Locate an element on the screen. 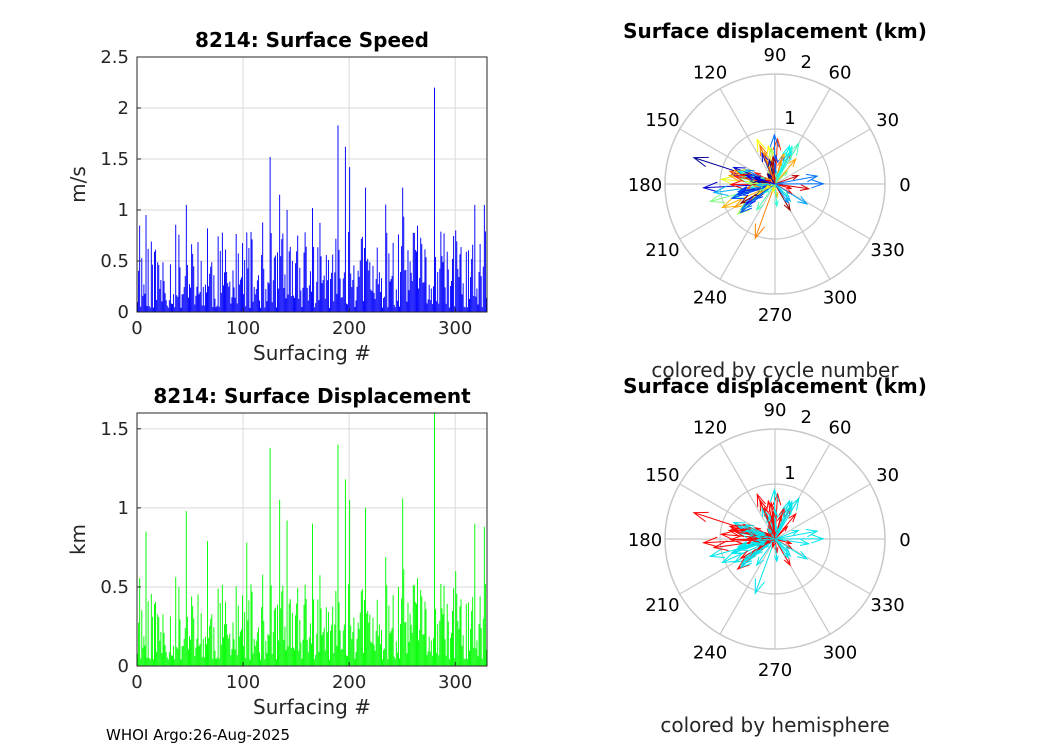 The image size is (1050, 750). y-tick-label: 1.5 is located at coordinates (114, 159).